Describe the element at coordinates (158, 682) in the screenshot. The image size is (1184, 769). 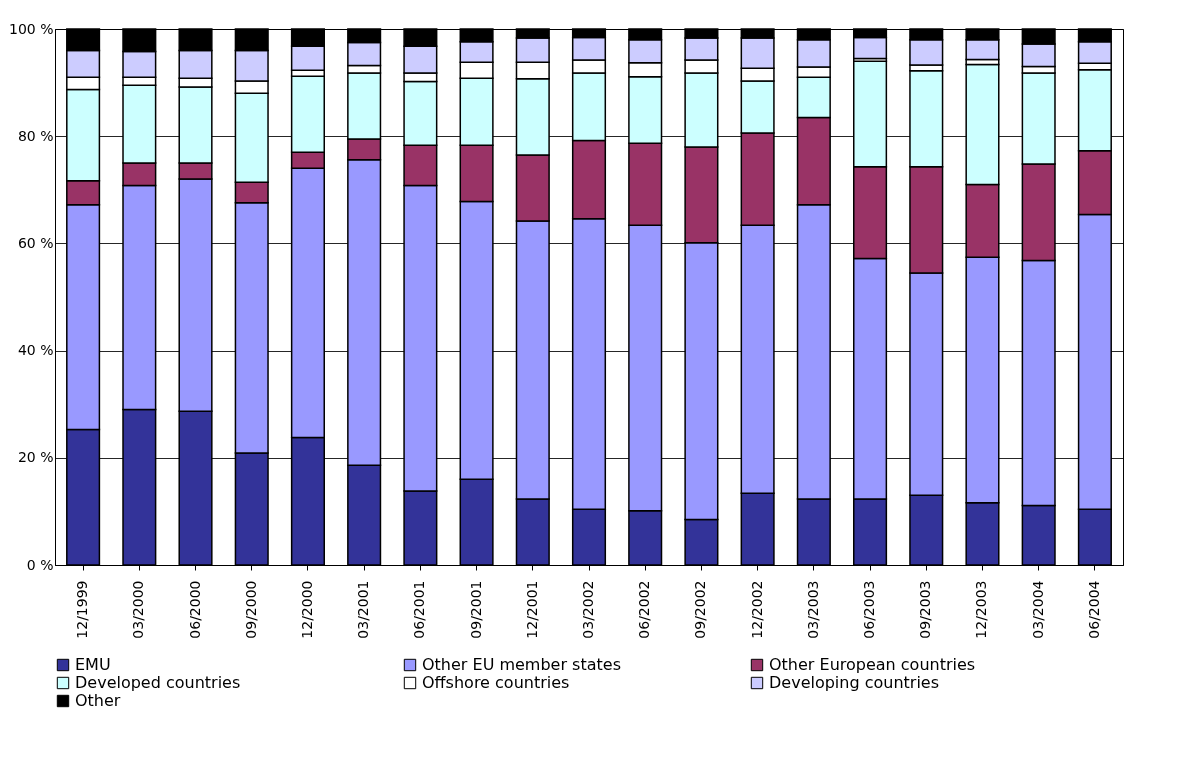
I see `legend-label: Developed countries` at that location.